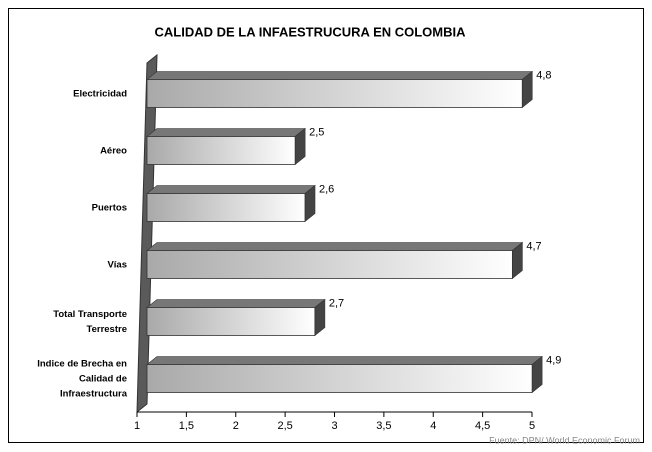  I want to click on x-tick-label: 4, so click(433, 426).